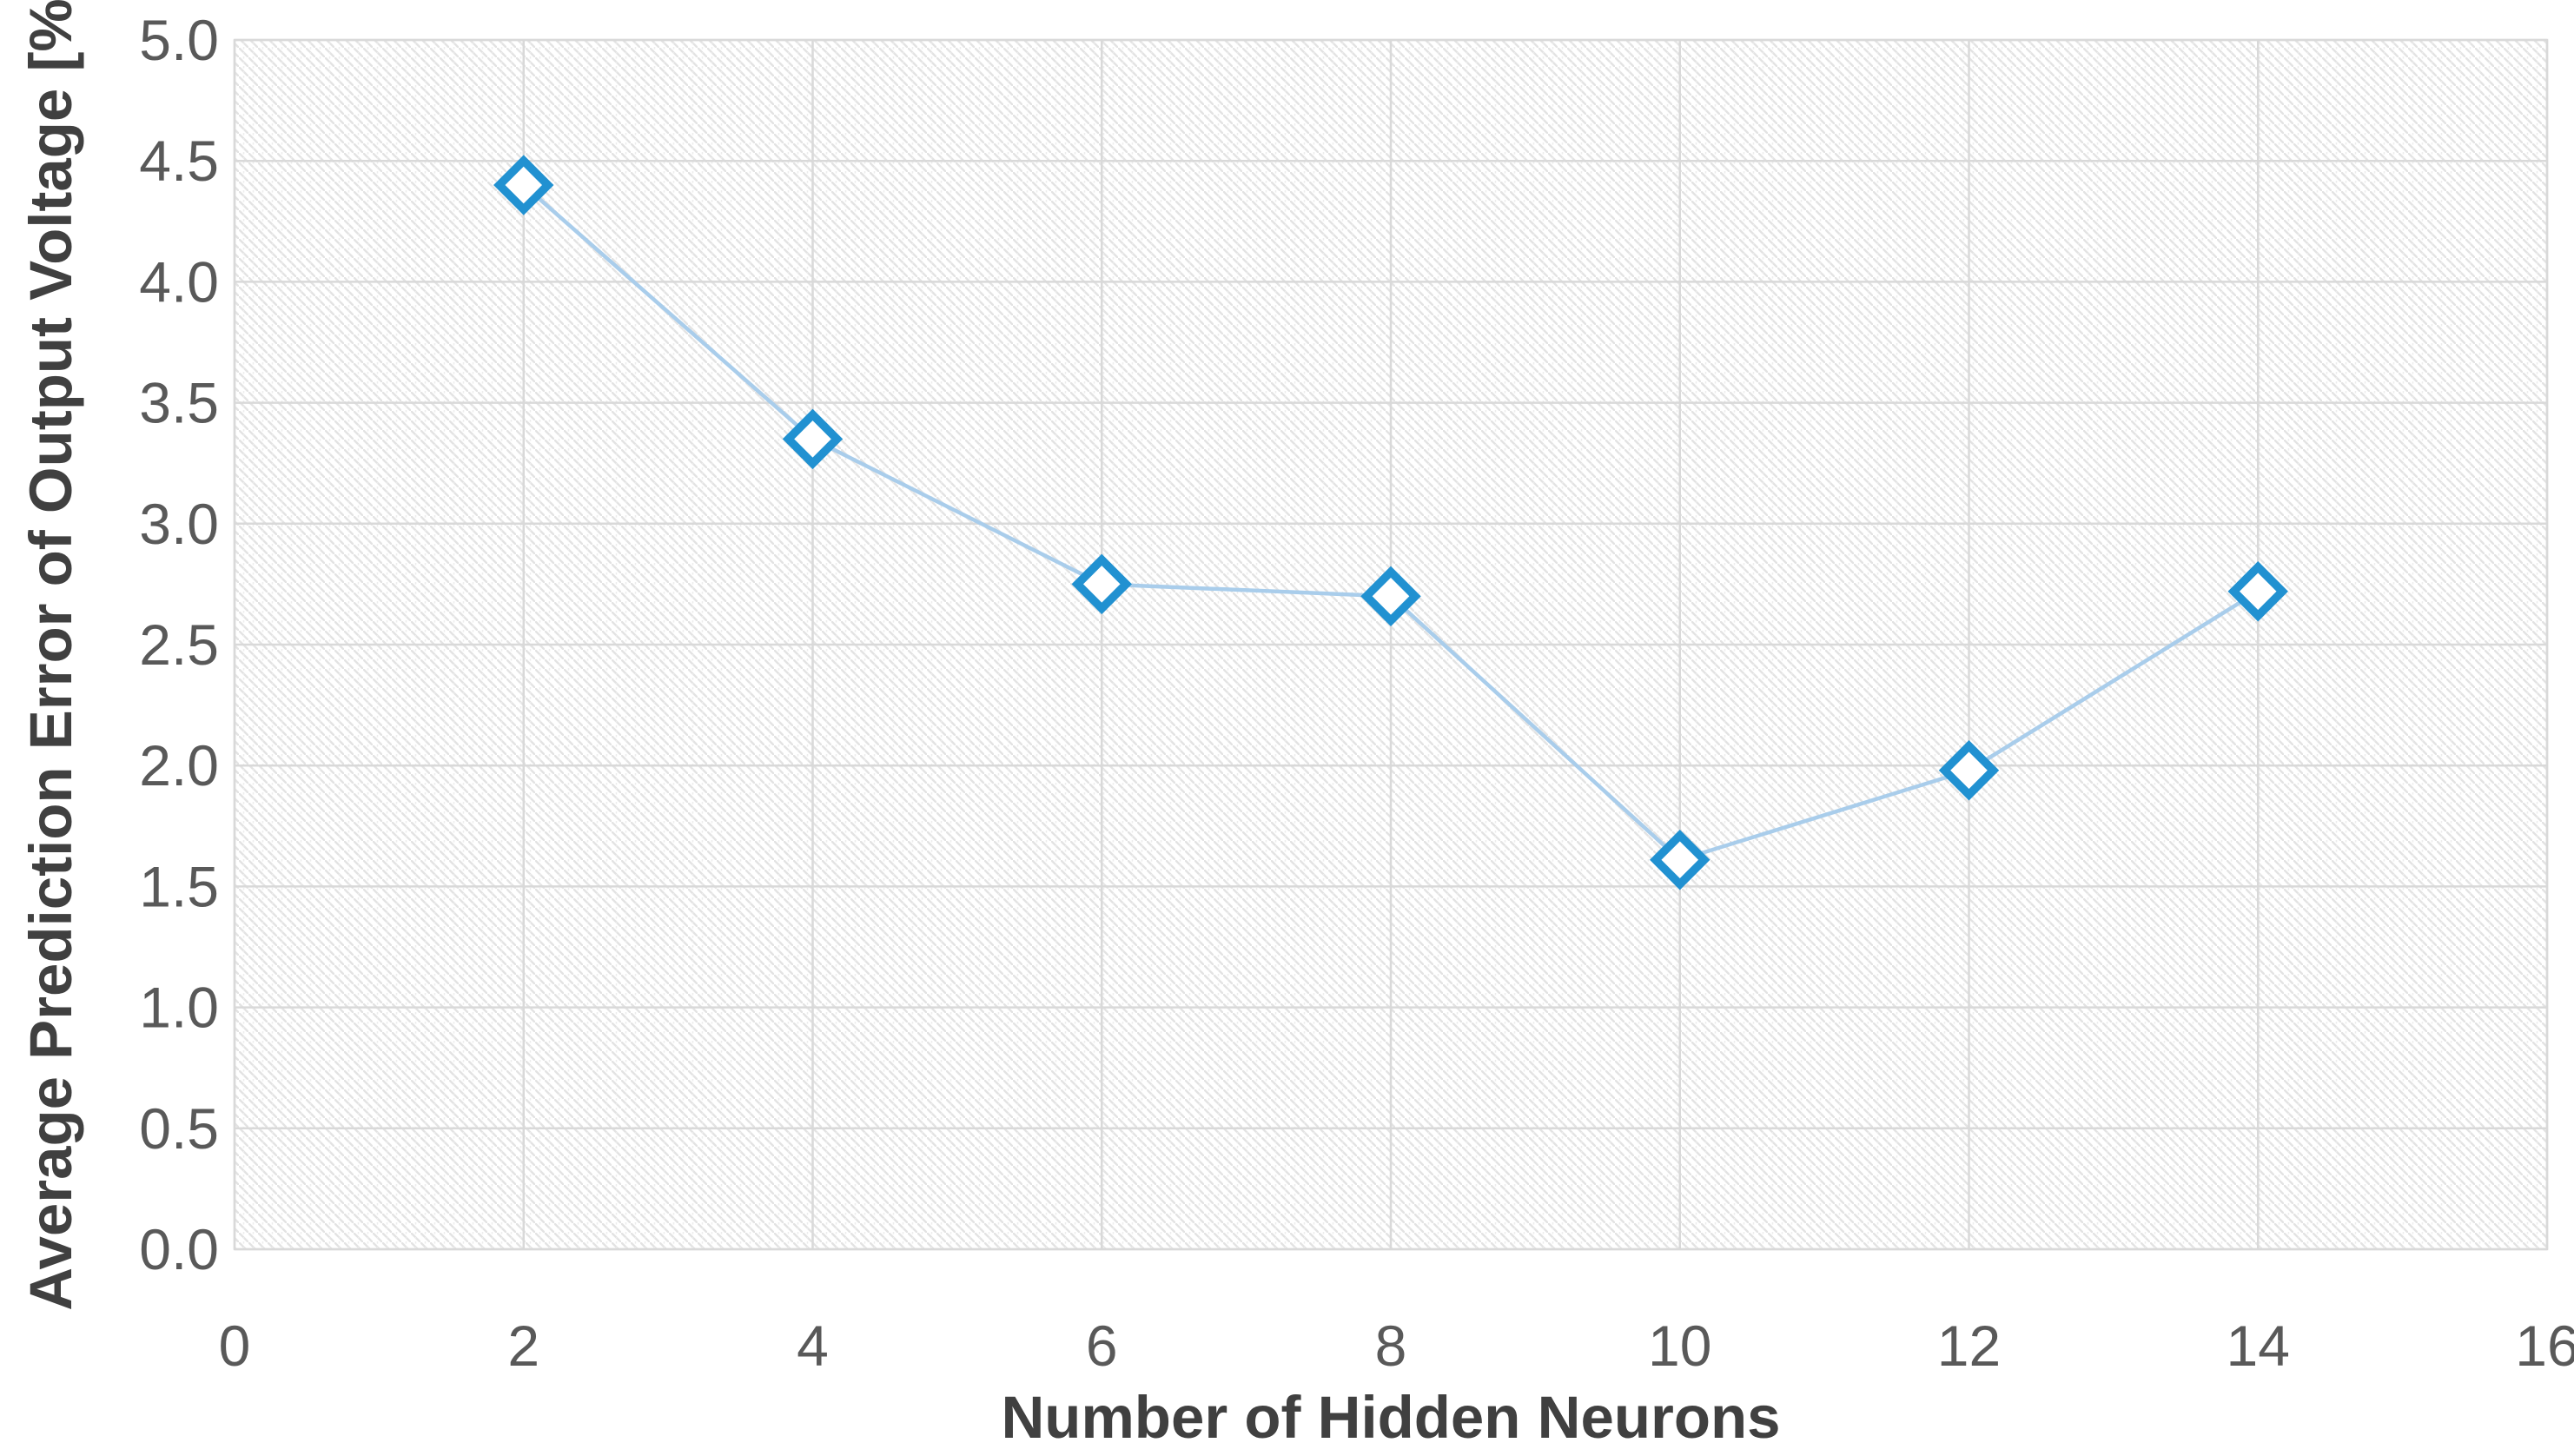  Describe the element at coordinates (179, 161) in the screenshot. I see `y-tick-label: 4.5` at that location.